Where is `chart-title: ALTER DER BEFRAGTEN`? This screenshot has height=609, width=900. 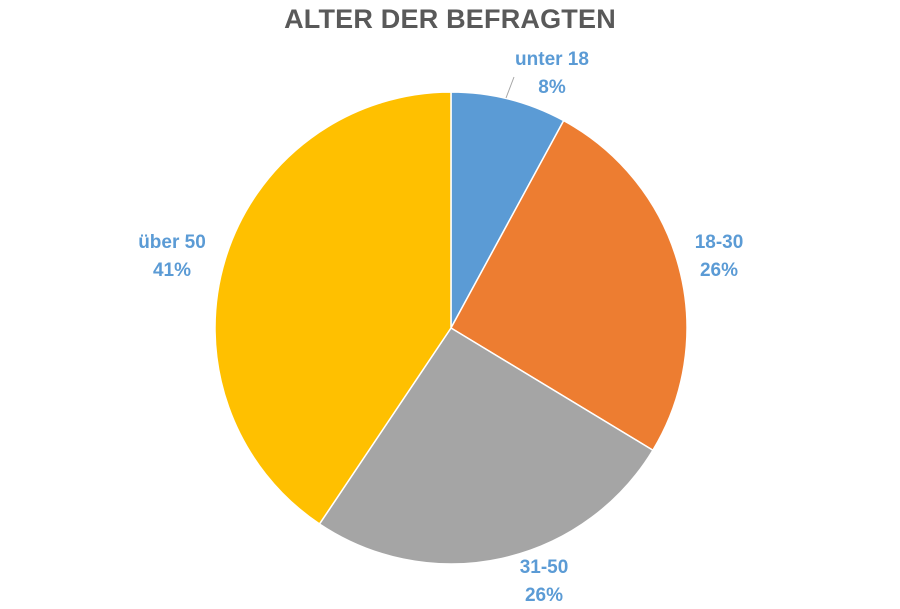 chart-title: ALTER DER BEFRAGTEN is located at coordinates (450, 19).